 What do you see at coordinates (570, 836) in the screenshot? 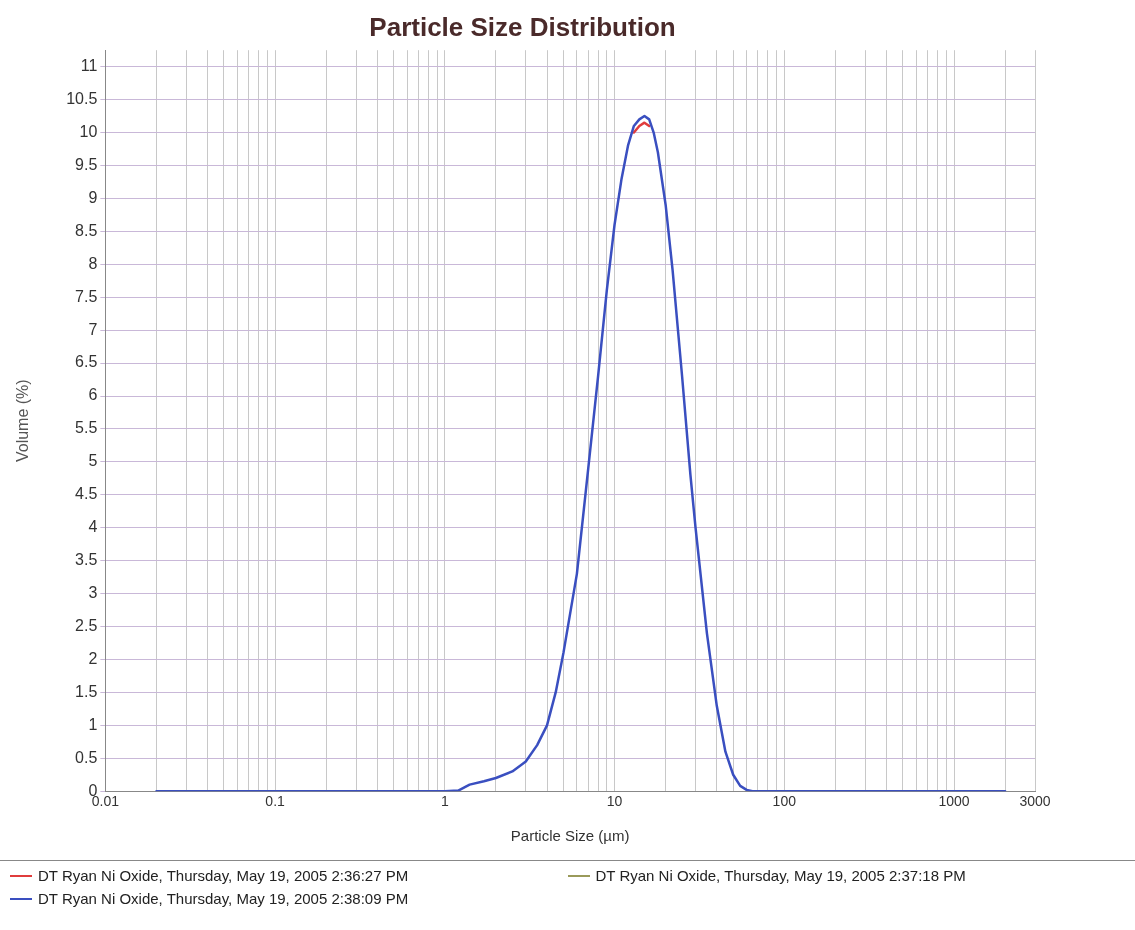
I see `x-axis-title: Particle Size (µm)` at bounding box center [570, 836].